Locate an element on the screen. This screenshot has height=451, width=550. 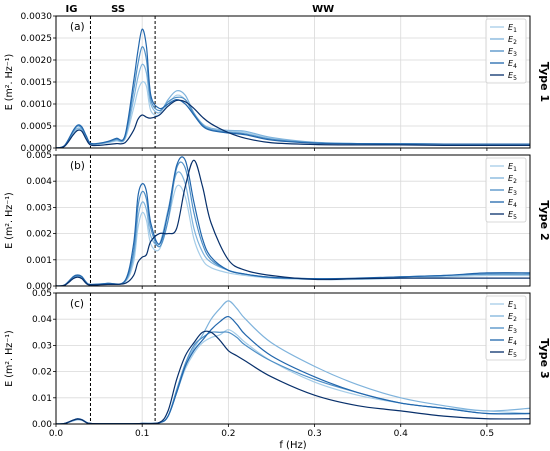
series-line-e1 is located at coordinates (293, 114).